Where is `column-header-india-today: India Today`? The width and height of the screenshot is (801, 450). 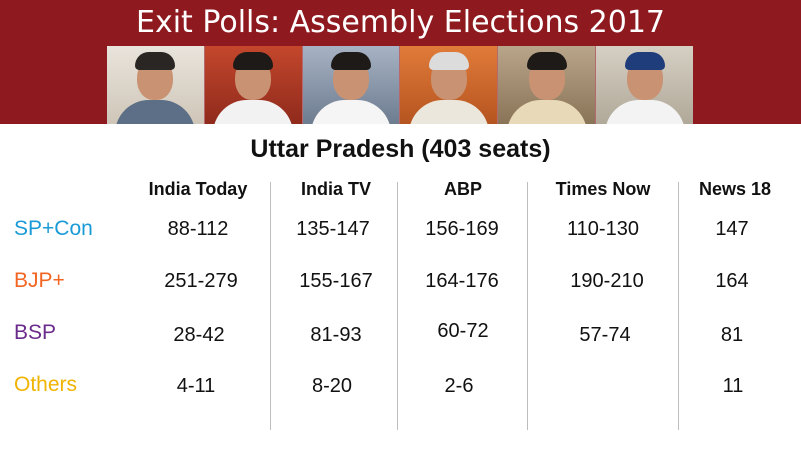 column-header-india-today: India Today is located at coordinates (198, 189).